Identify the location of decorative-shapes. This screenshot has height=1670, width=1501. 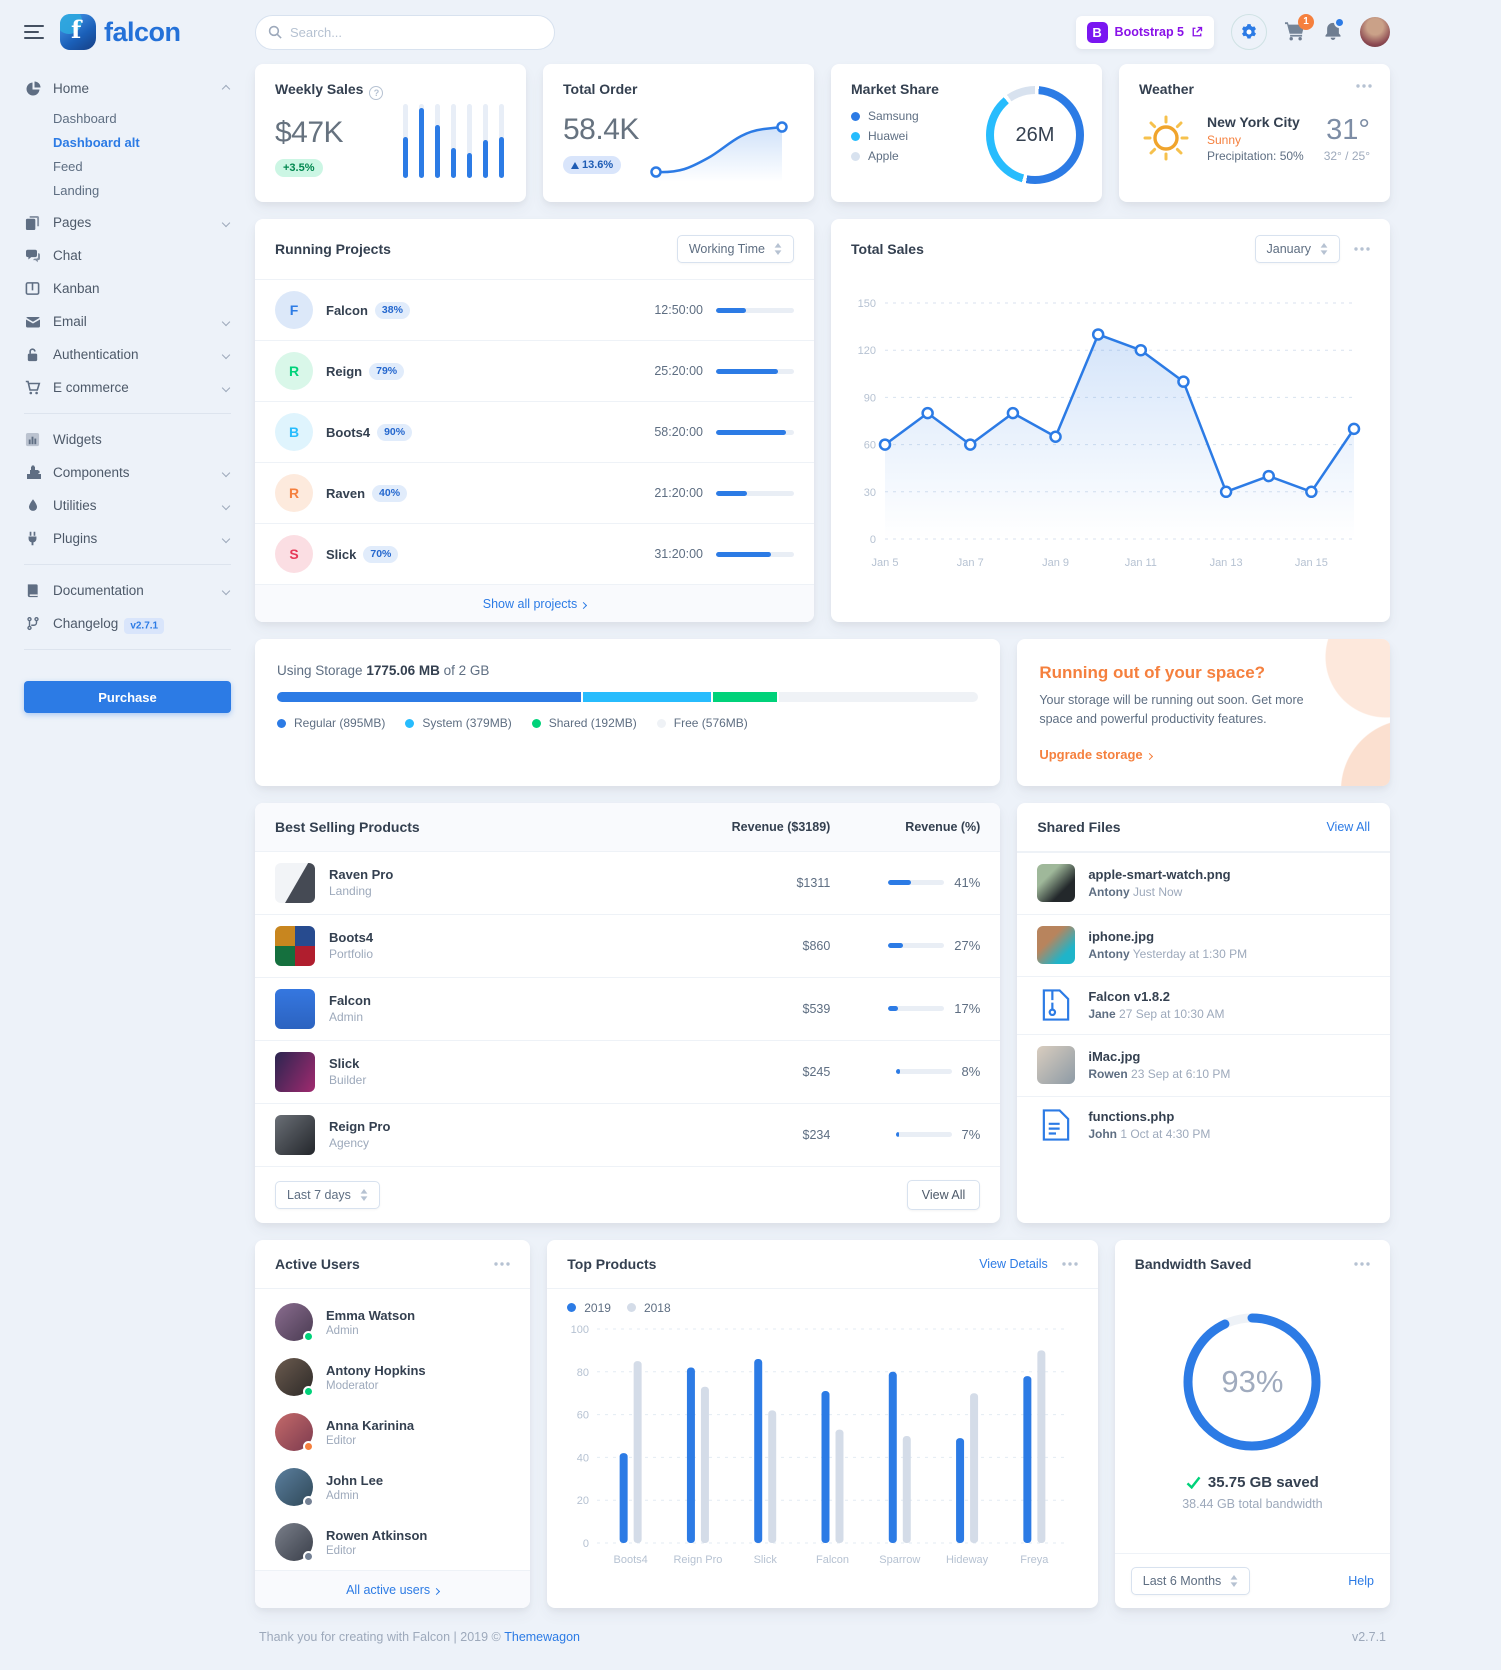
(1319, 712).